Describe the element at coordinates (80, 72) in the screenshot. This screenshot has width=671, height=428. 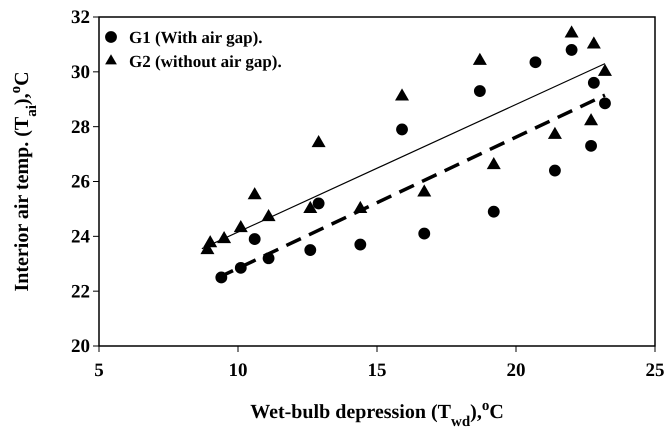
I see `y-tick-label: 30` at that location.